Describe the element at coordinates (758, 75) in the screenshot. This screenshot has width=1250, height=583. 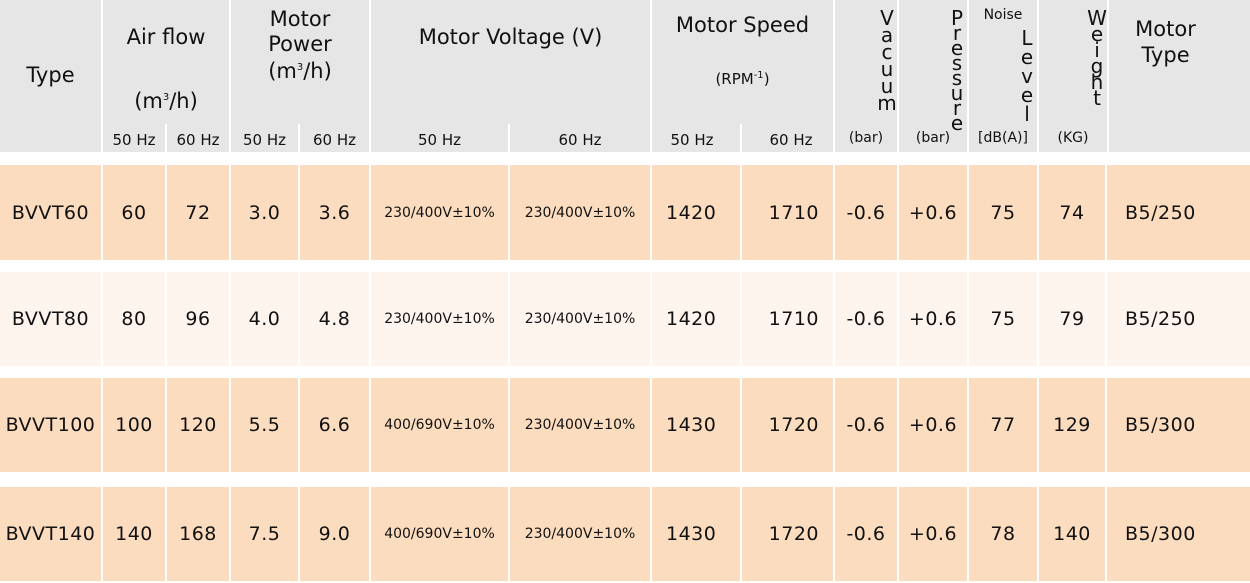
I see `unit-sup: -1` at that location.